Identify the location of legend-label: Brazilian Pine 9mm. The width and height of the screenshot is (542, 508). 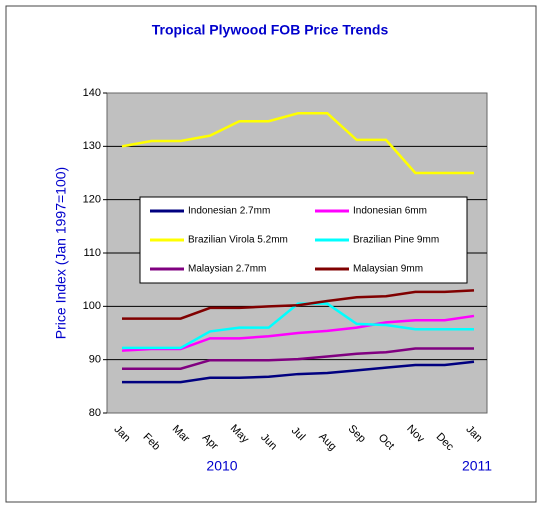
(396, 240).